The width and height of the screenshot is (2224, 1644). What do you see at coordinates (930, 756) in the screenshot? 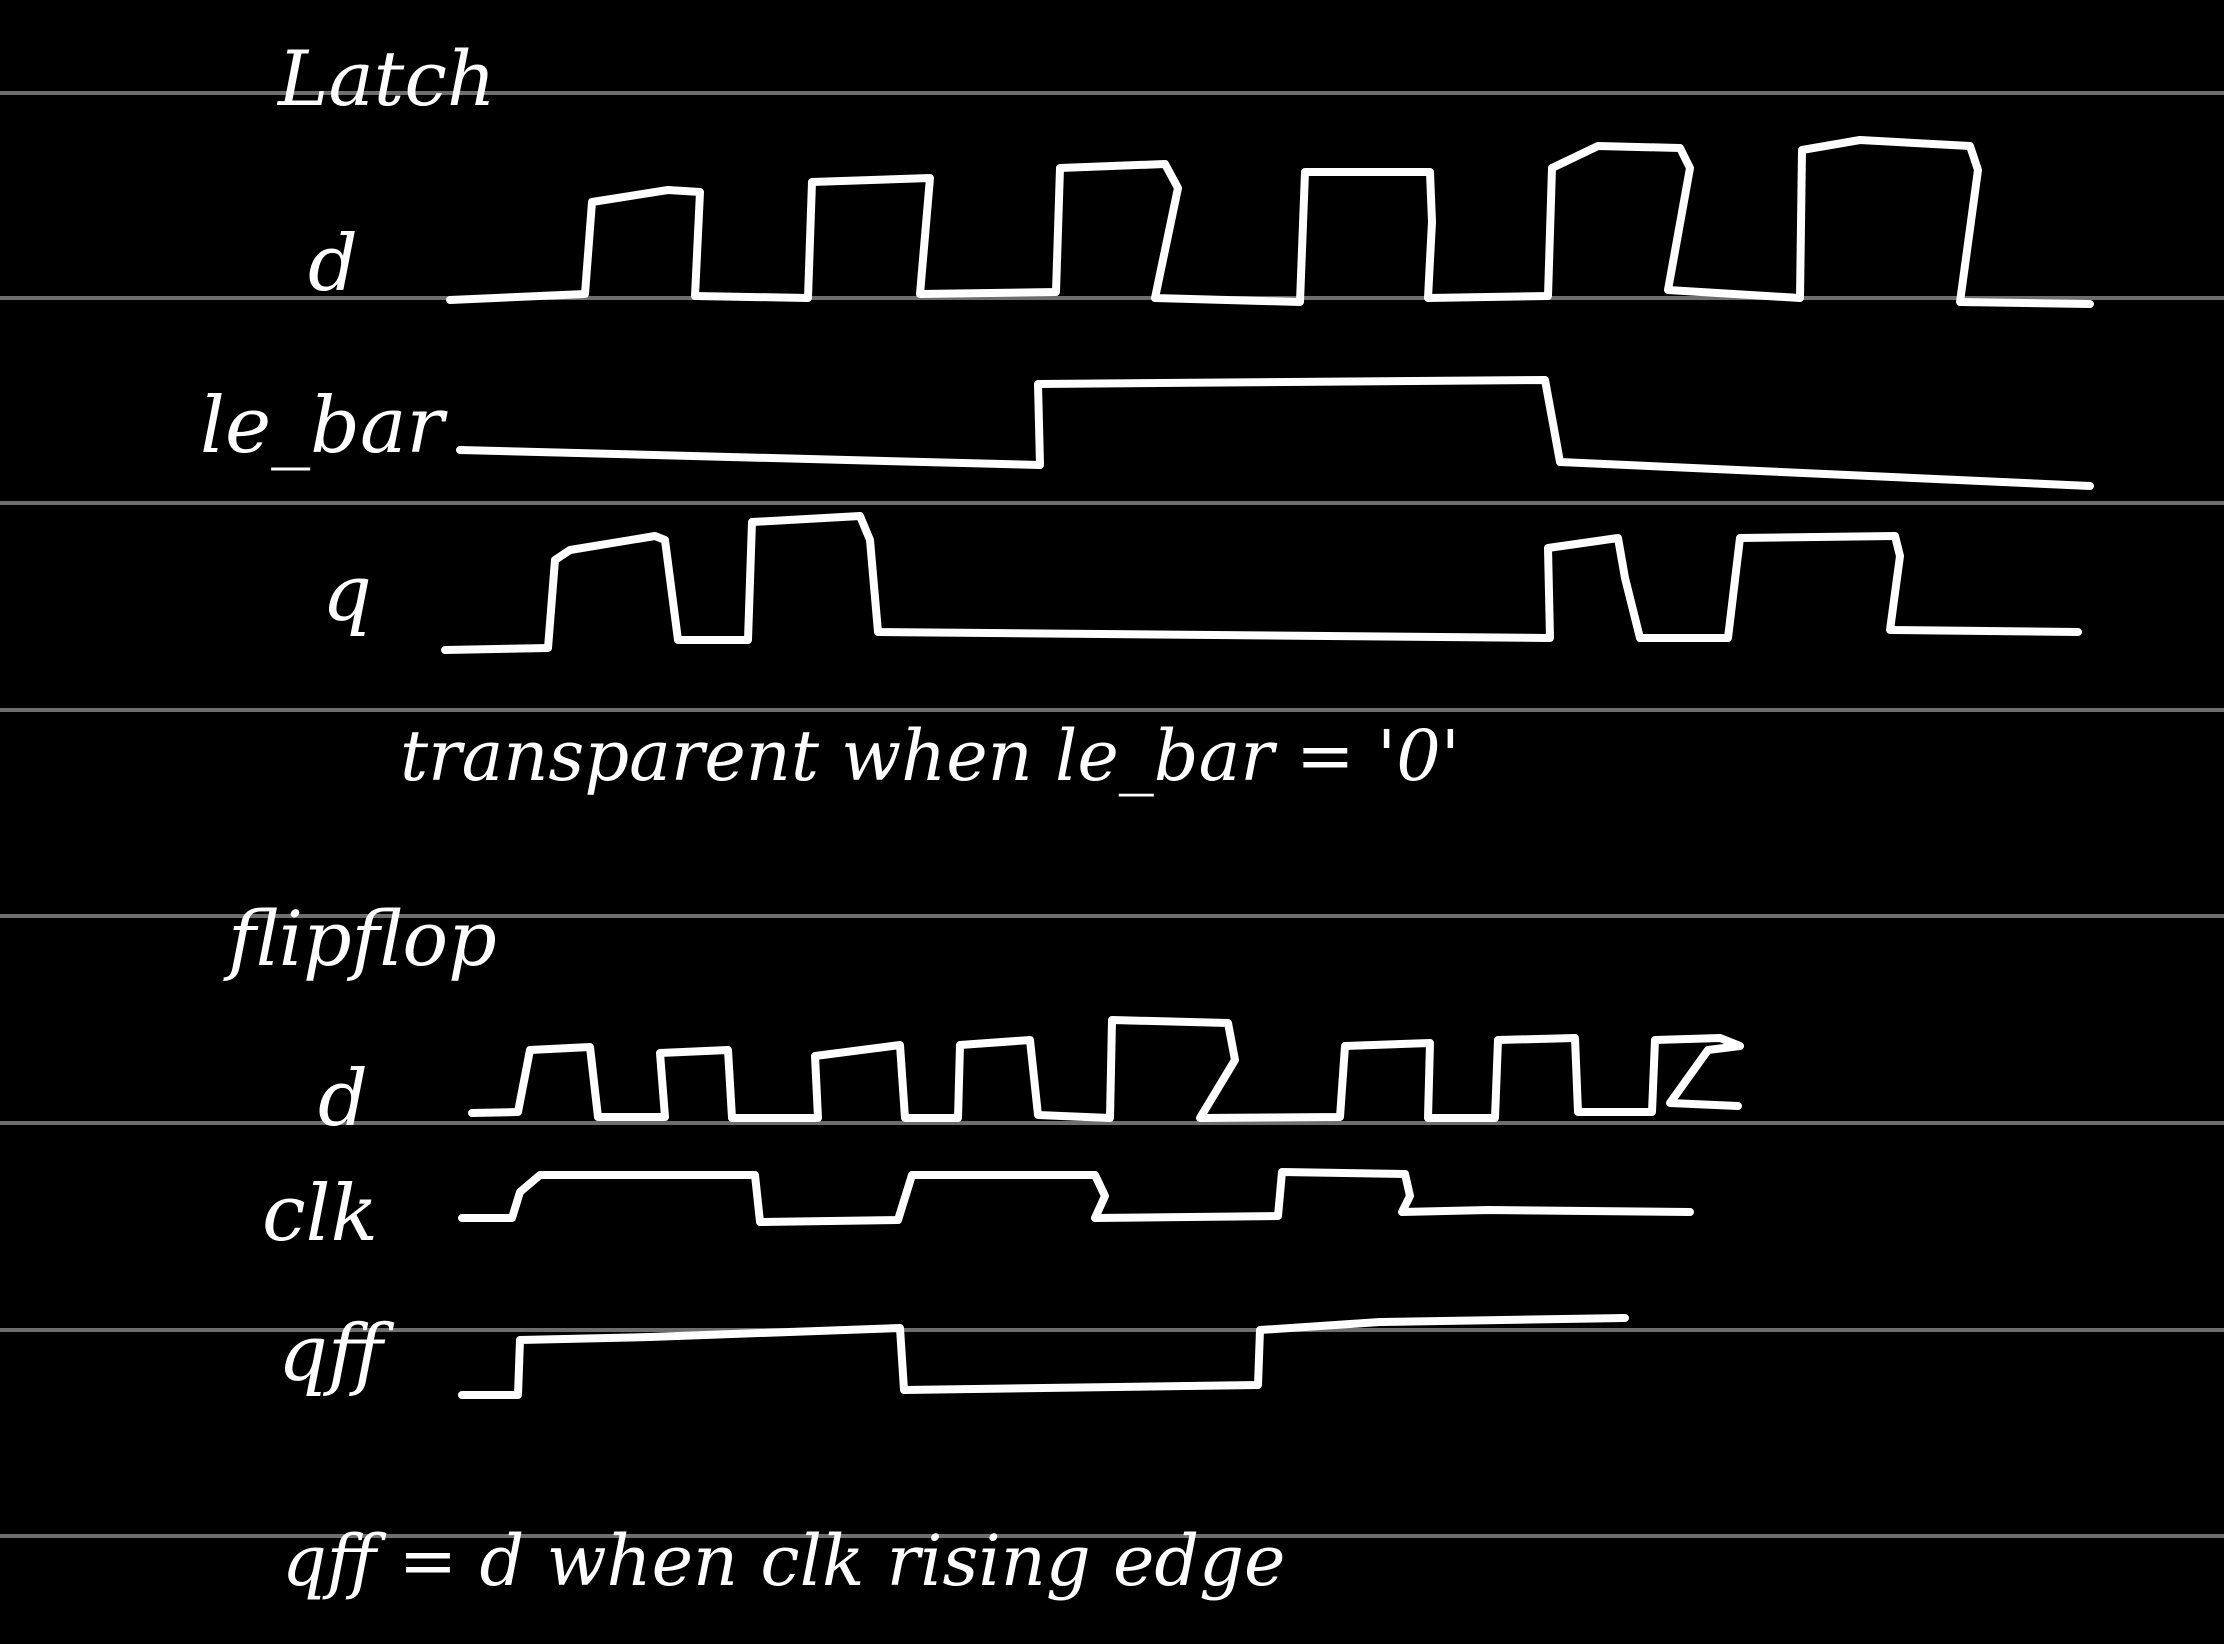
I see `latch-note: transparent when le_bar = '0'` at bounding box center [930, 756].